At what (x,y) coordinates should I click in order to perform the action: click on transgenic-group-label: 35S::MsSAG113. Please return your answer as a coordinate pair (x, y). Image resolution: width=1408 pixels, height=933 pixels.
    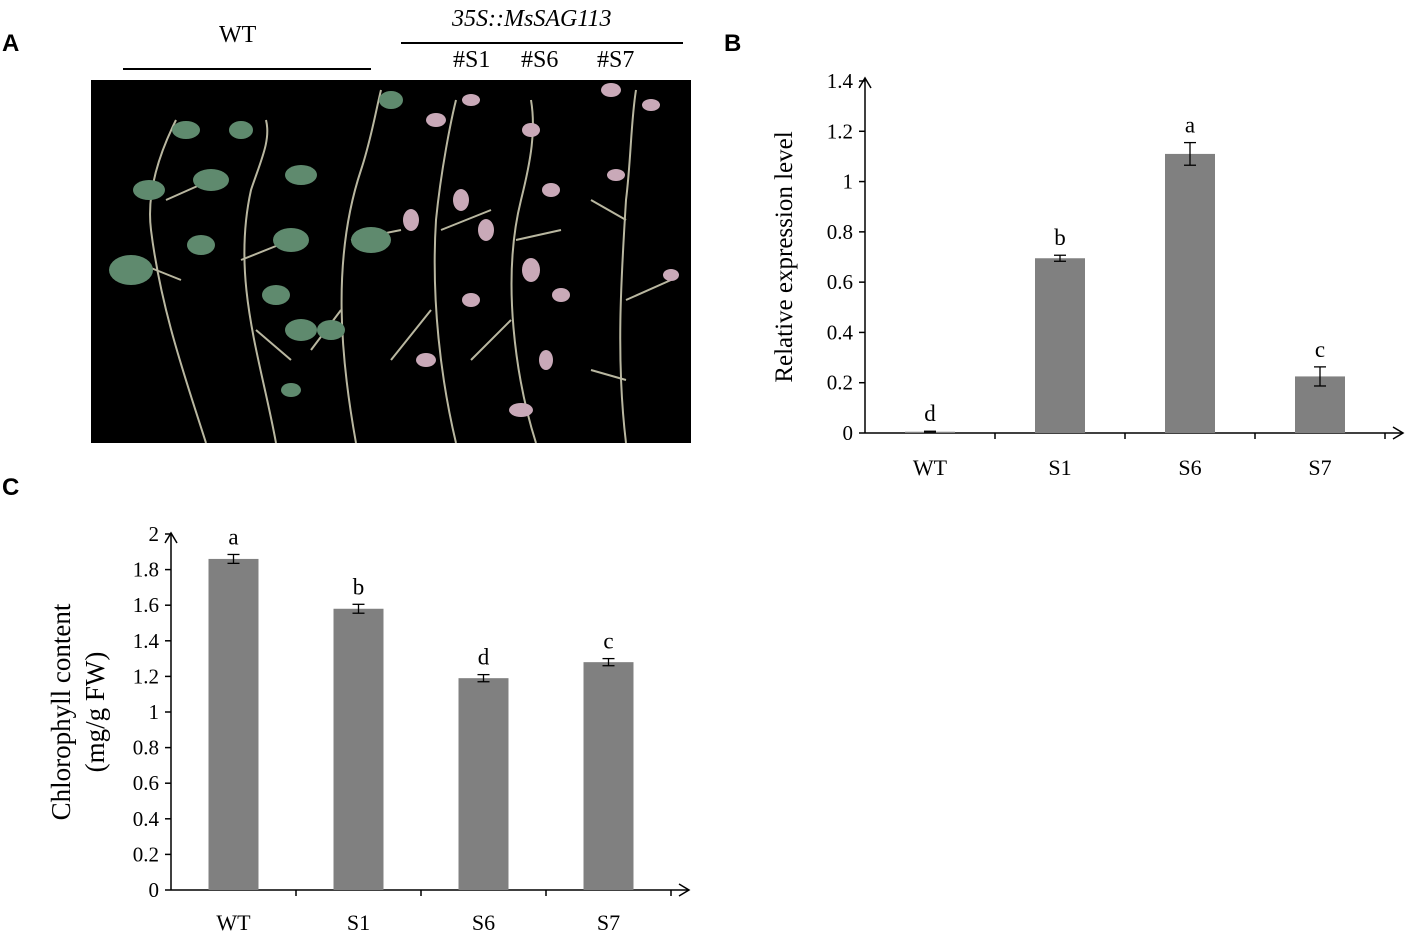
    Looking at the image, I should click on (532, 19).